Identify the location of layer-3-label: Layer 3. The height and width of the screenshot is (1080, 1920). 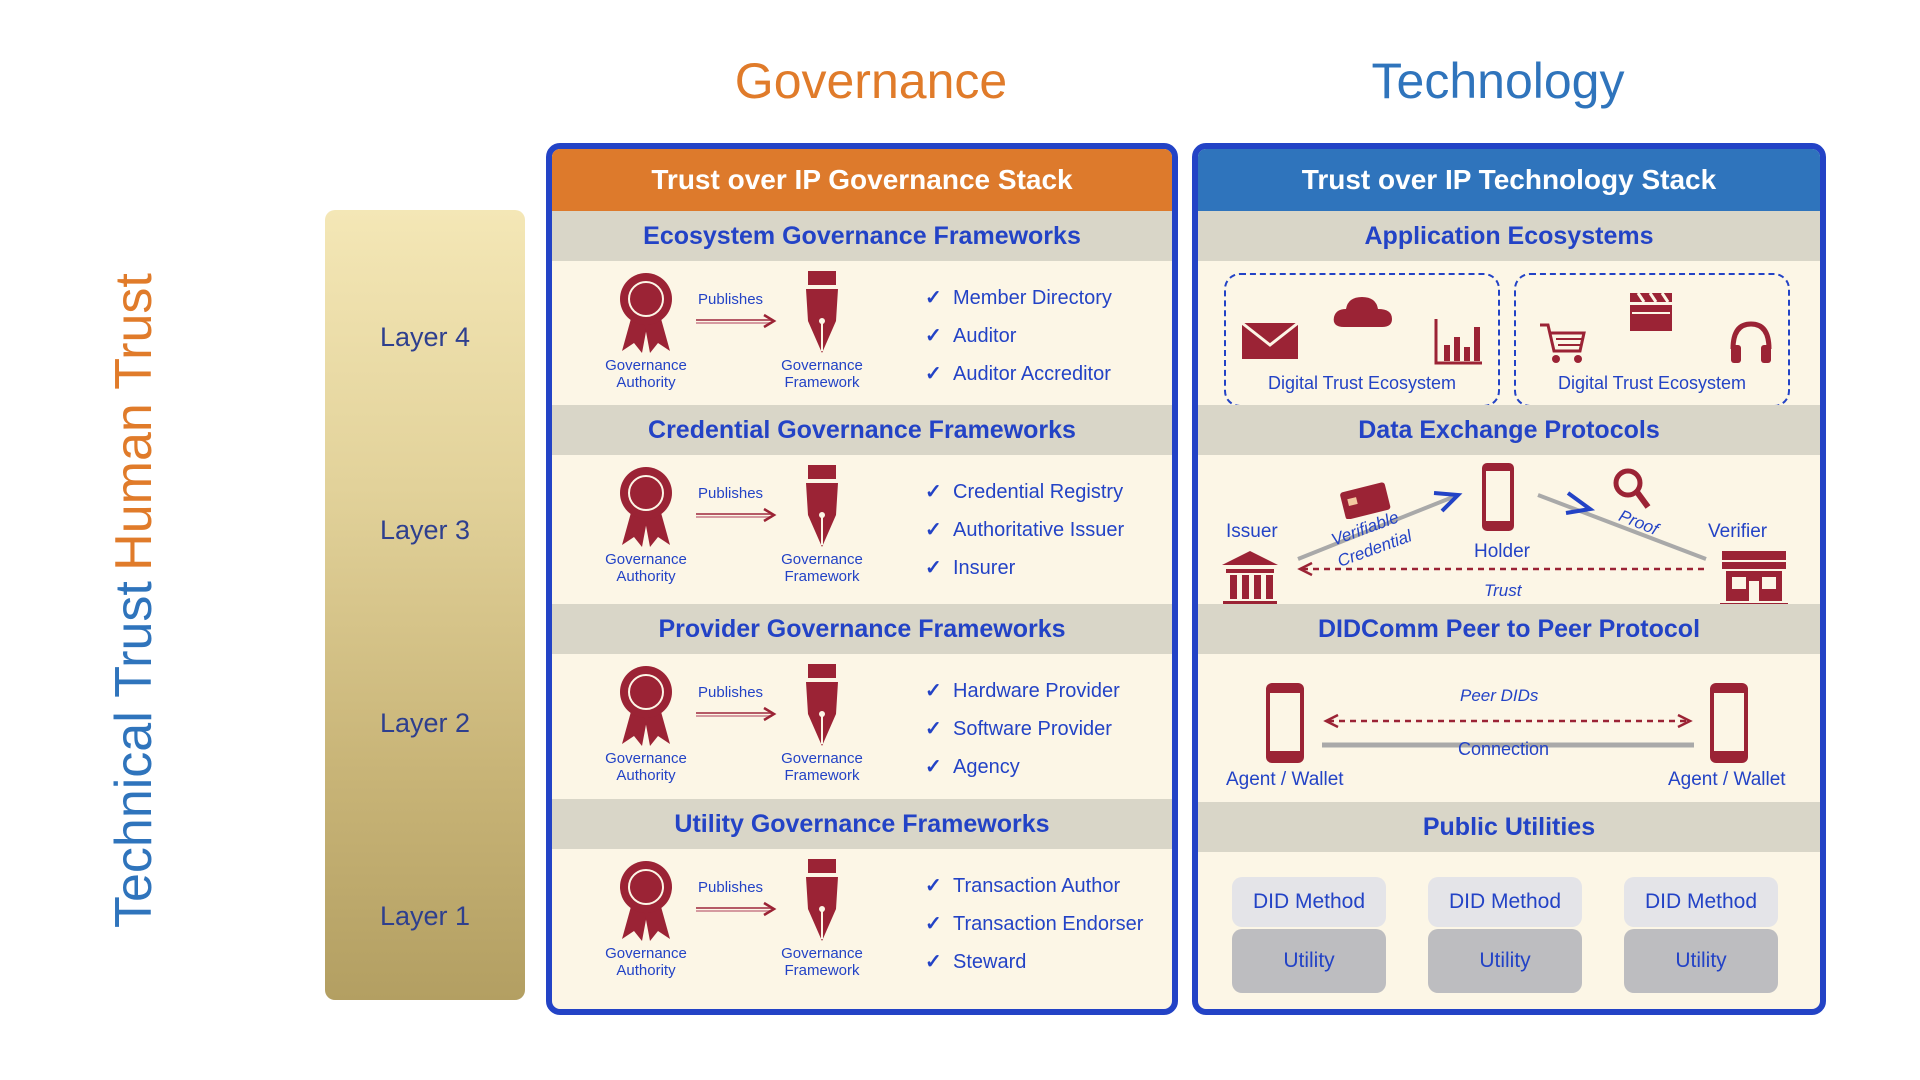
(425, 530).